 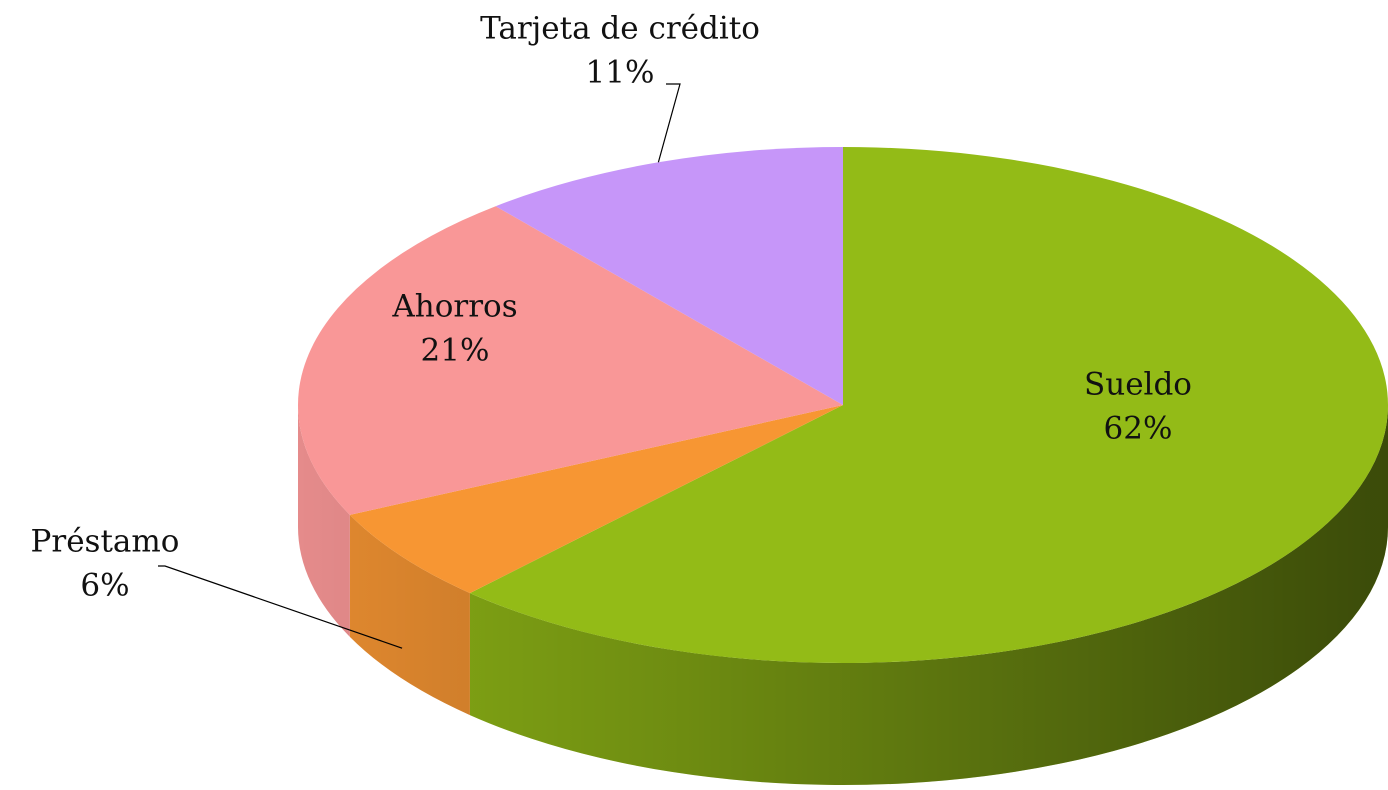 What do you see at coordinates (1138, 429) in the screenshot?
I see `value-label: 62%` at bounding box center [1138, 429].